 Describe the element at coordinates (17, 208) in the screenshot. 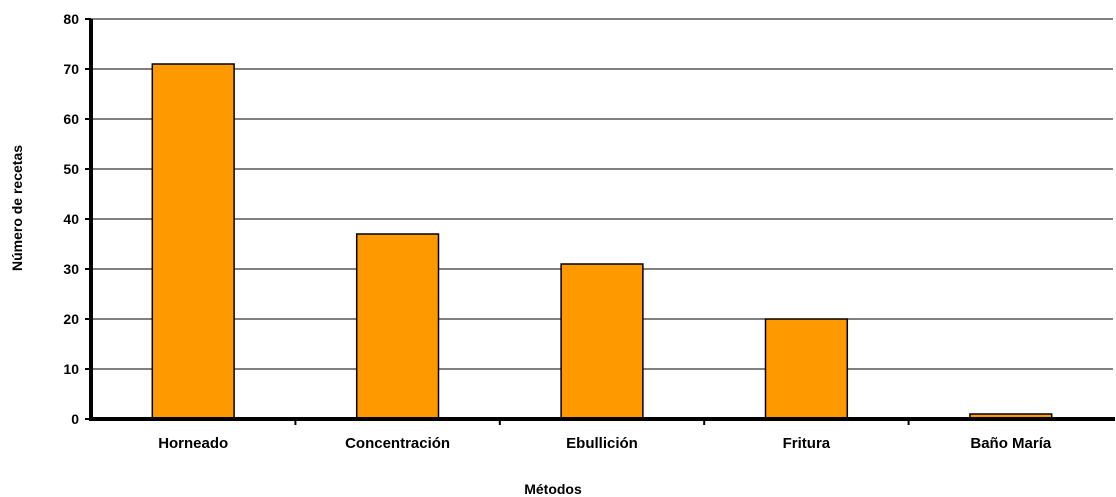

I see `y-axis-title: Número de recetas` at that location.